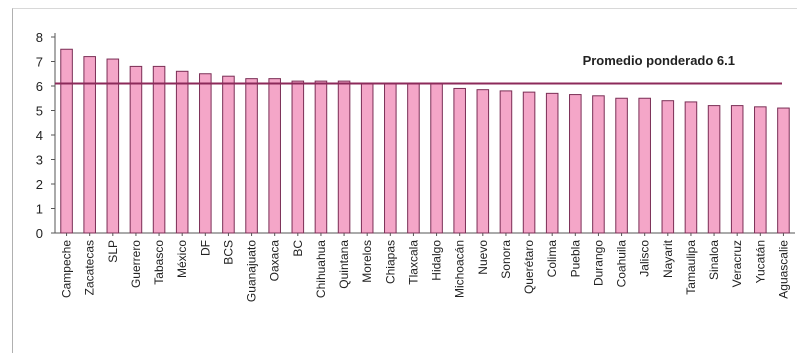  What do you see at coordinates (598, 263) in the screenshot?
I see `x-tick-label: Durango` at bounding box center [598, 263].